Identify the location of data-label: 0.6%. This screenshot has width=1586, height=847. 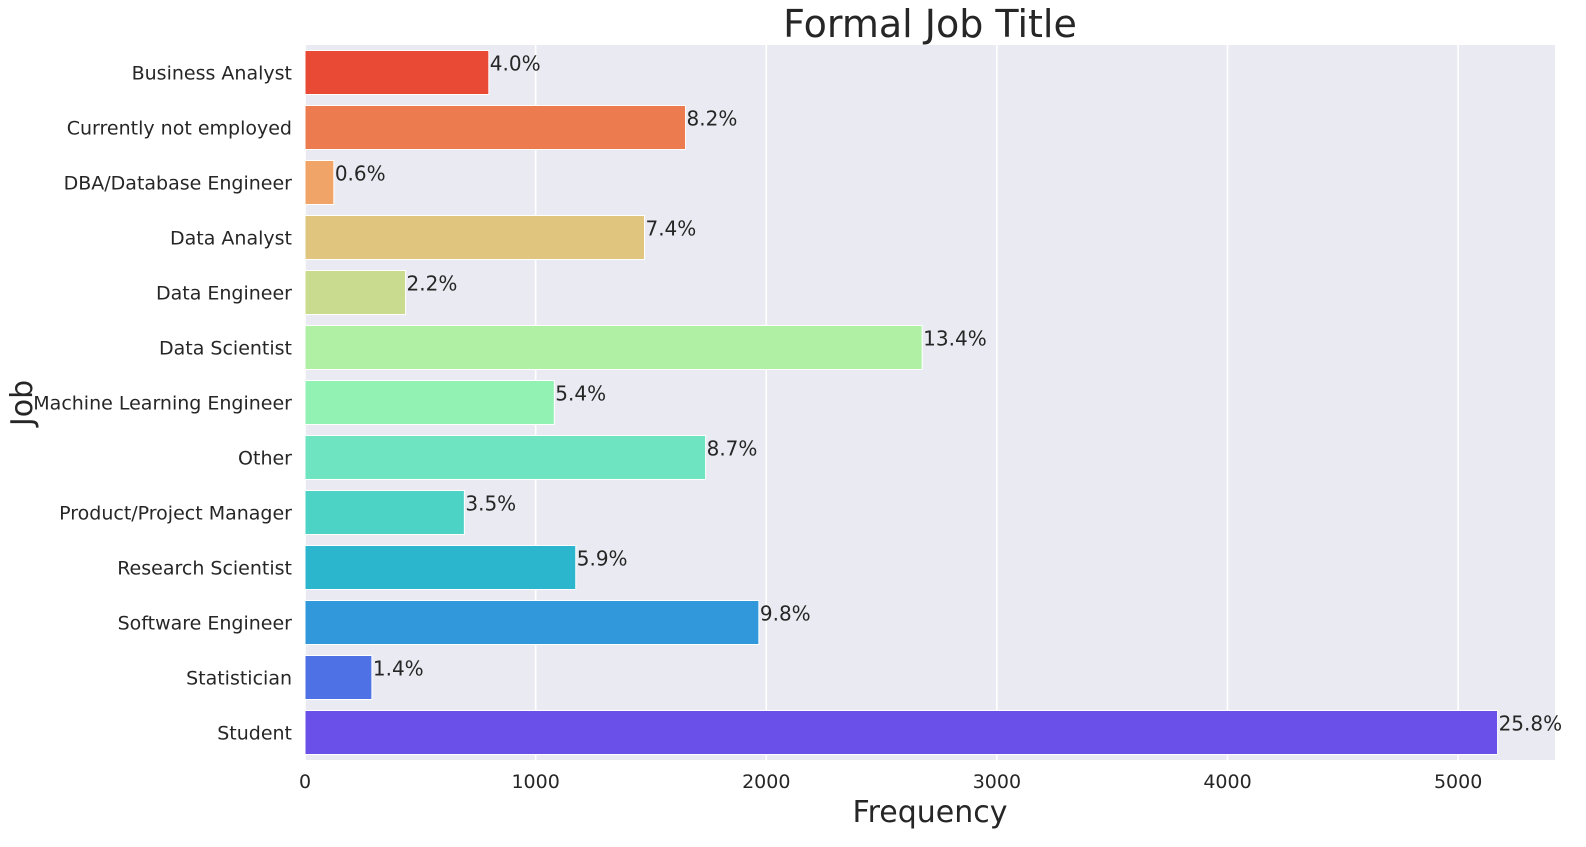
(360, 174).